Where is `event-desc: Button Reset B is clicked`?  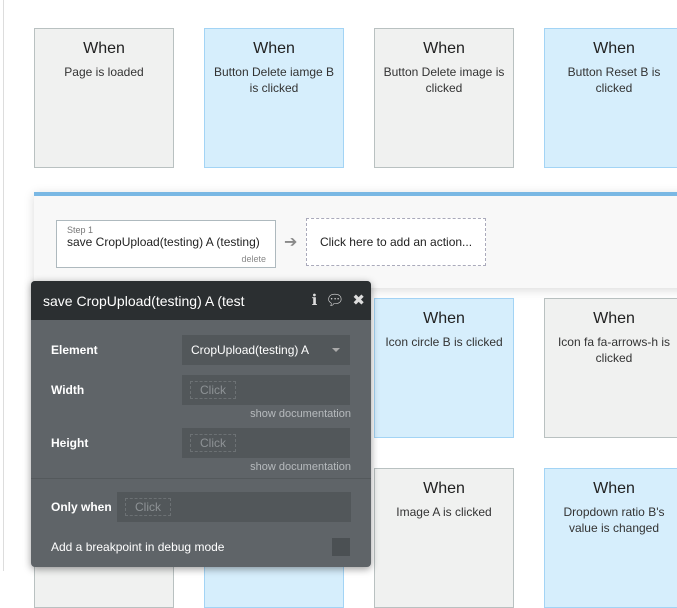 event-desc: Button Reset B is clicked is located at coordinates (614, 80).